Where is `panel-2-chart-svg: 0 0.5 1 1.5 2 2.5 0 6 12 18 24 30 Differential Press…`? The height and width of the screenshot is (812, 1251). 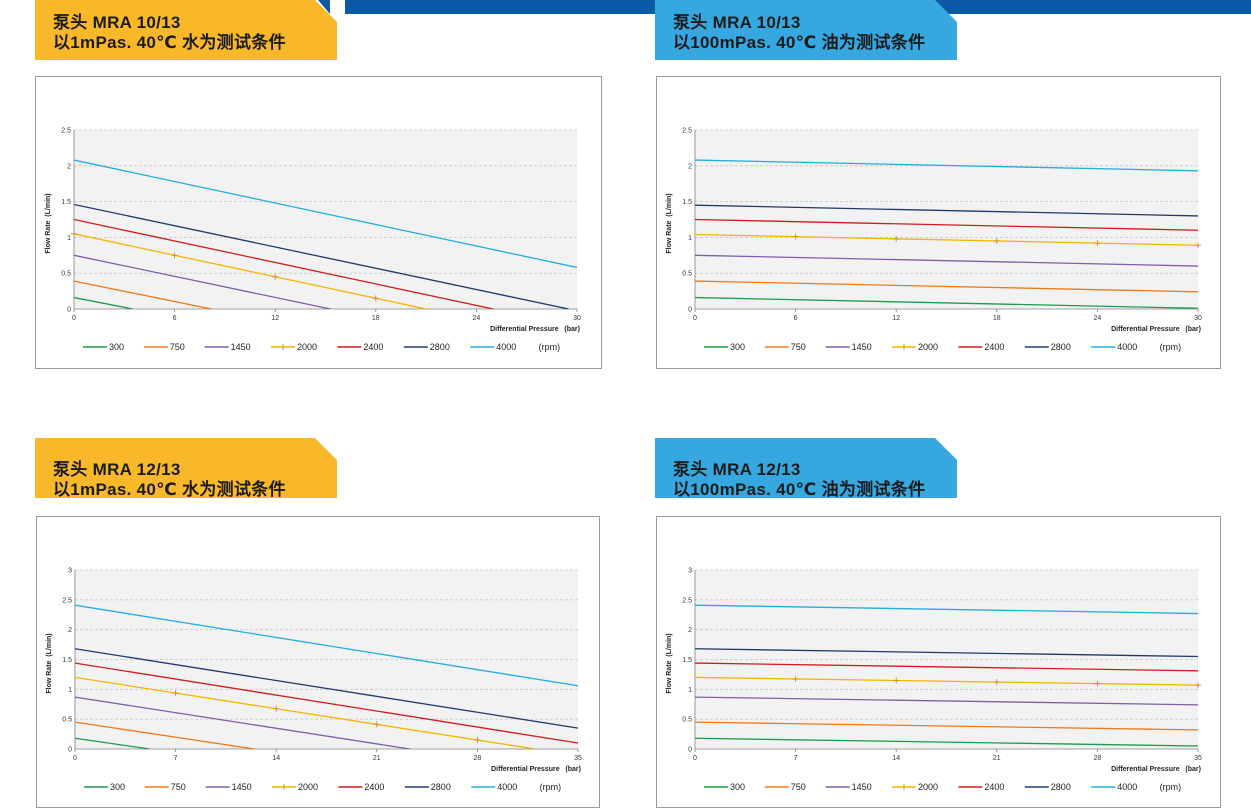
panel-2-chart-svg: 0 0.5 1 1.5 2 2.5 0 6 12 18 24 30 Differential Press… is located at coordinates (934, 240).